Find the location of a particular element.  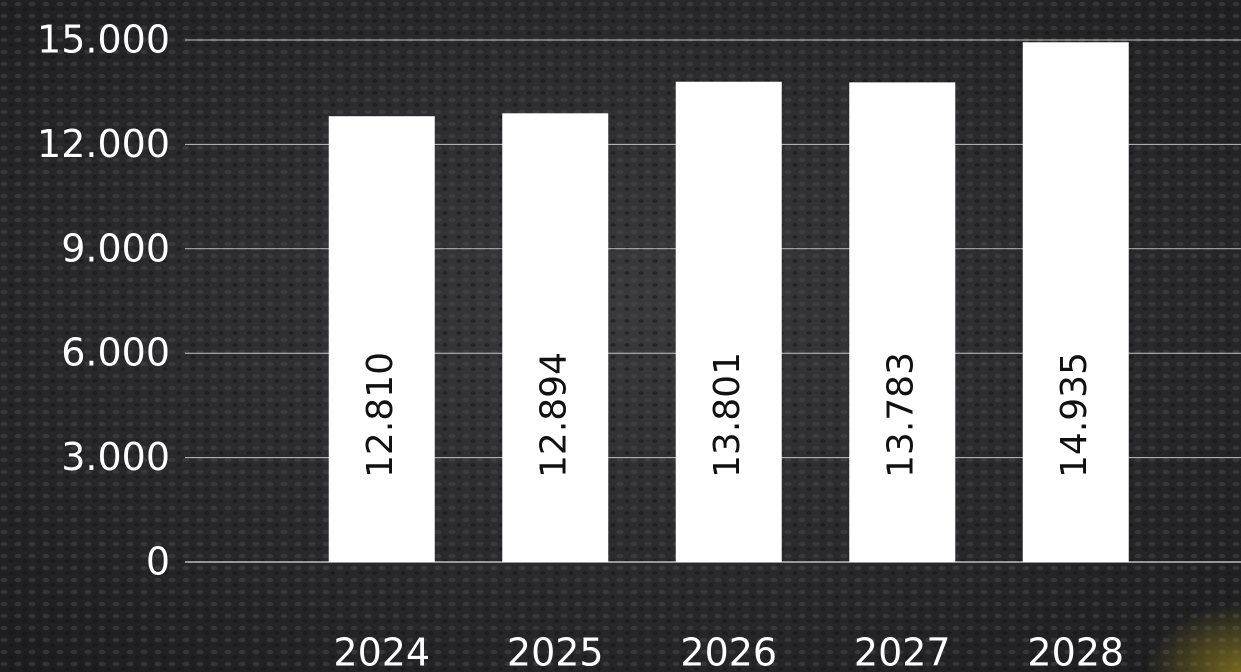

bar-value-label: 12.894 is located at coordinates (553, 415).